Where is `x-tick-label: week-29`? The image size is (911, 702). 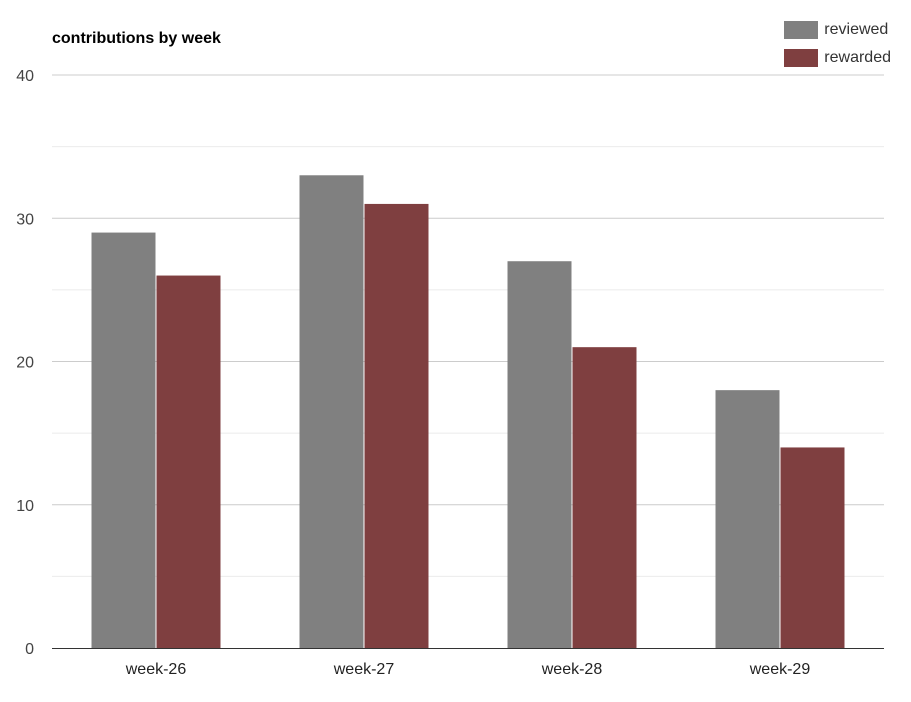
x-tick-label: week-29 is located at coordinates (780, 669).